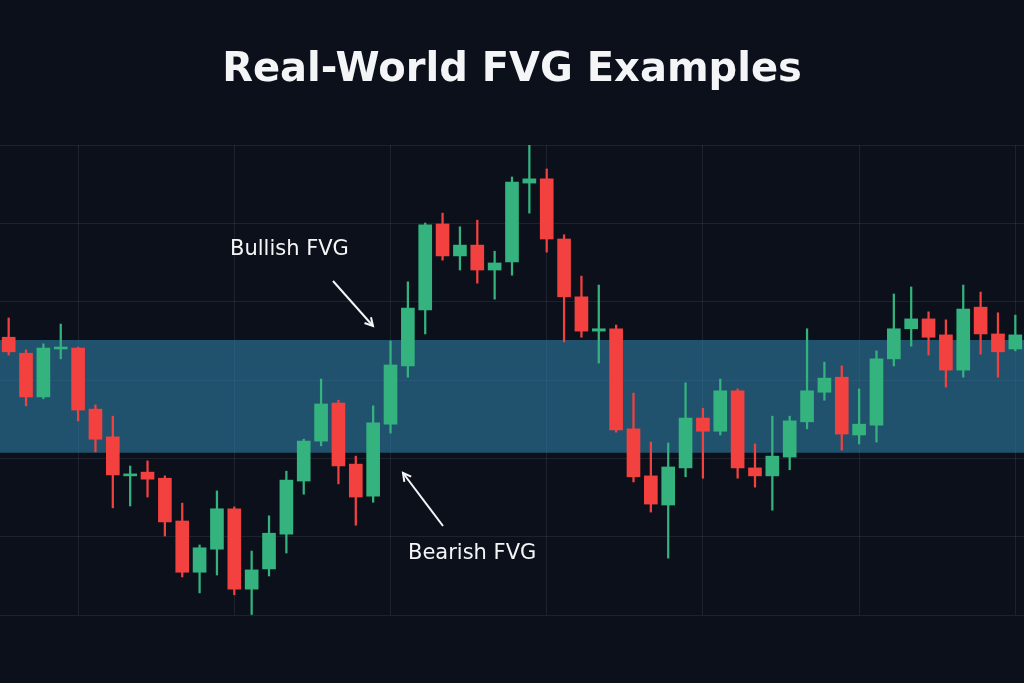 The height and width of the screenshot is (683, 1024). Describe the element at coordinates (472, 552) in the screenshot. I see `annotation: Bearish FVG` at that location.